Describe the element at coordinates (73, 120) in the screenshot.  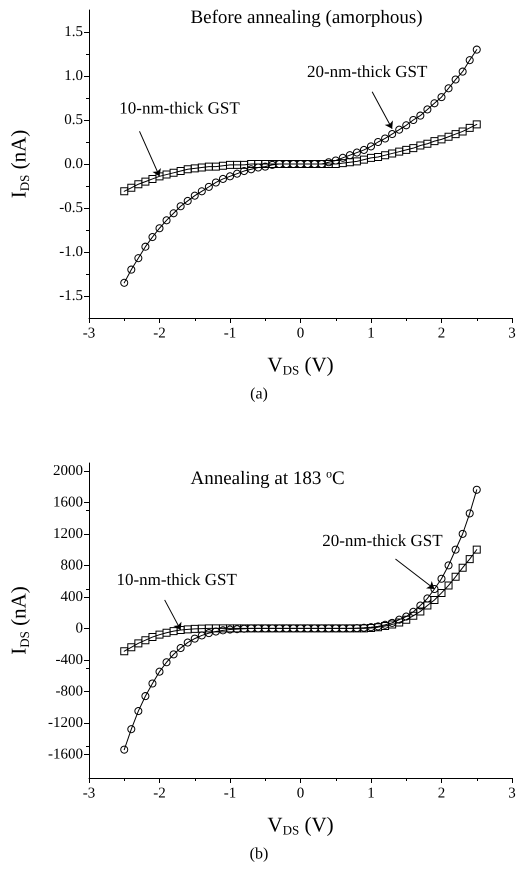
I see `y-tick-label: 0.5` at that location.